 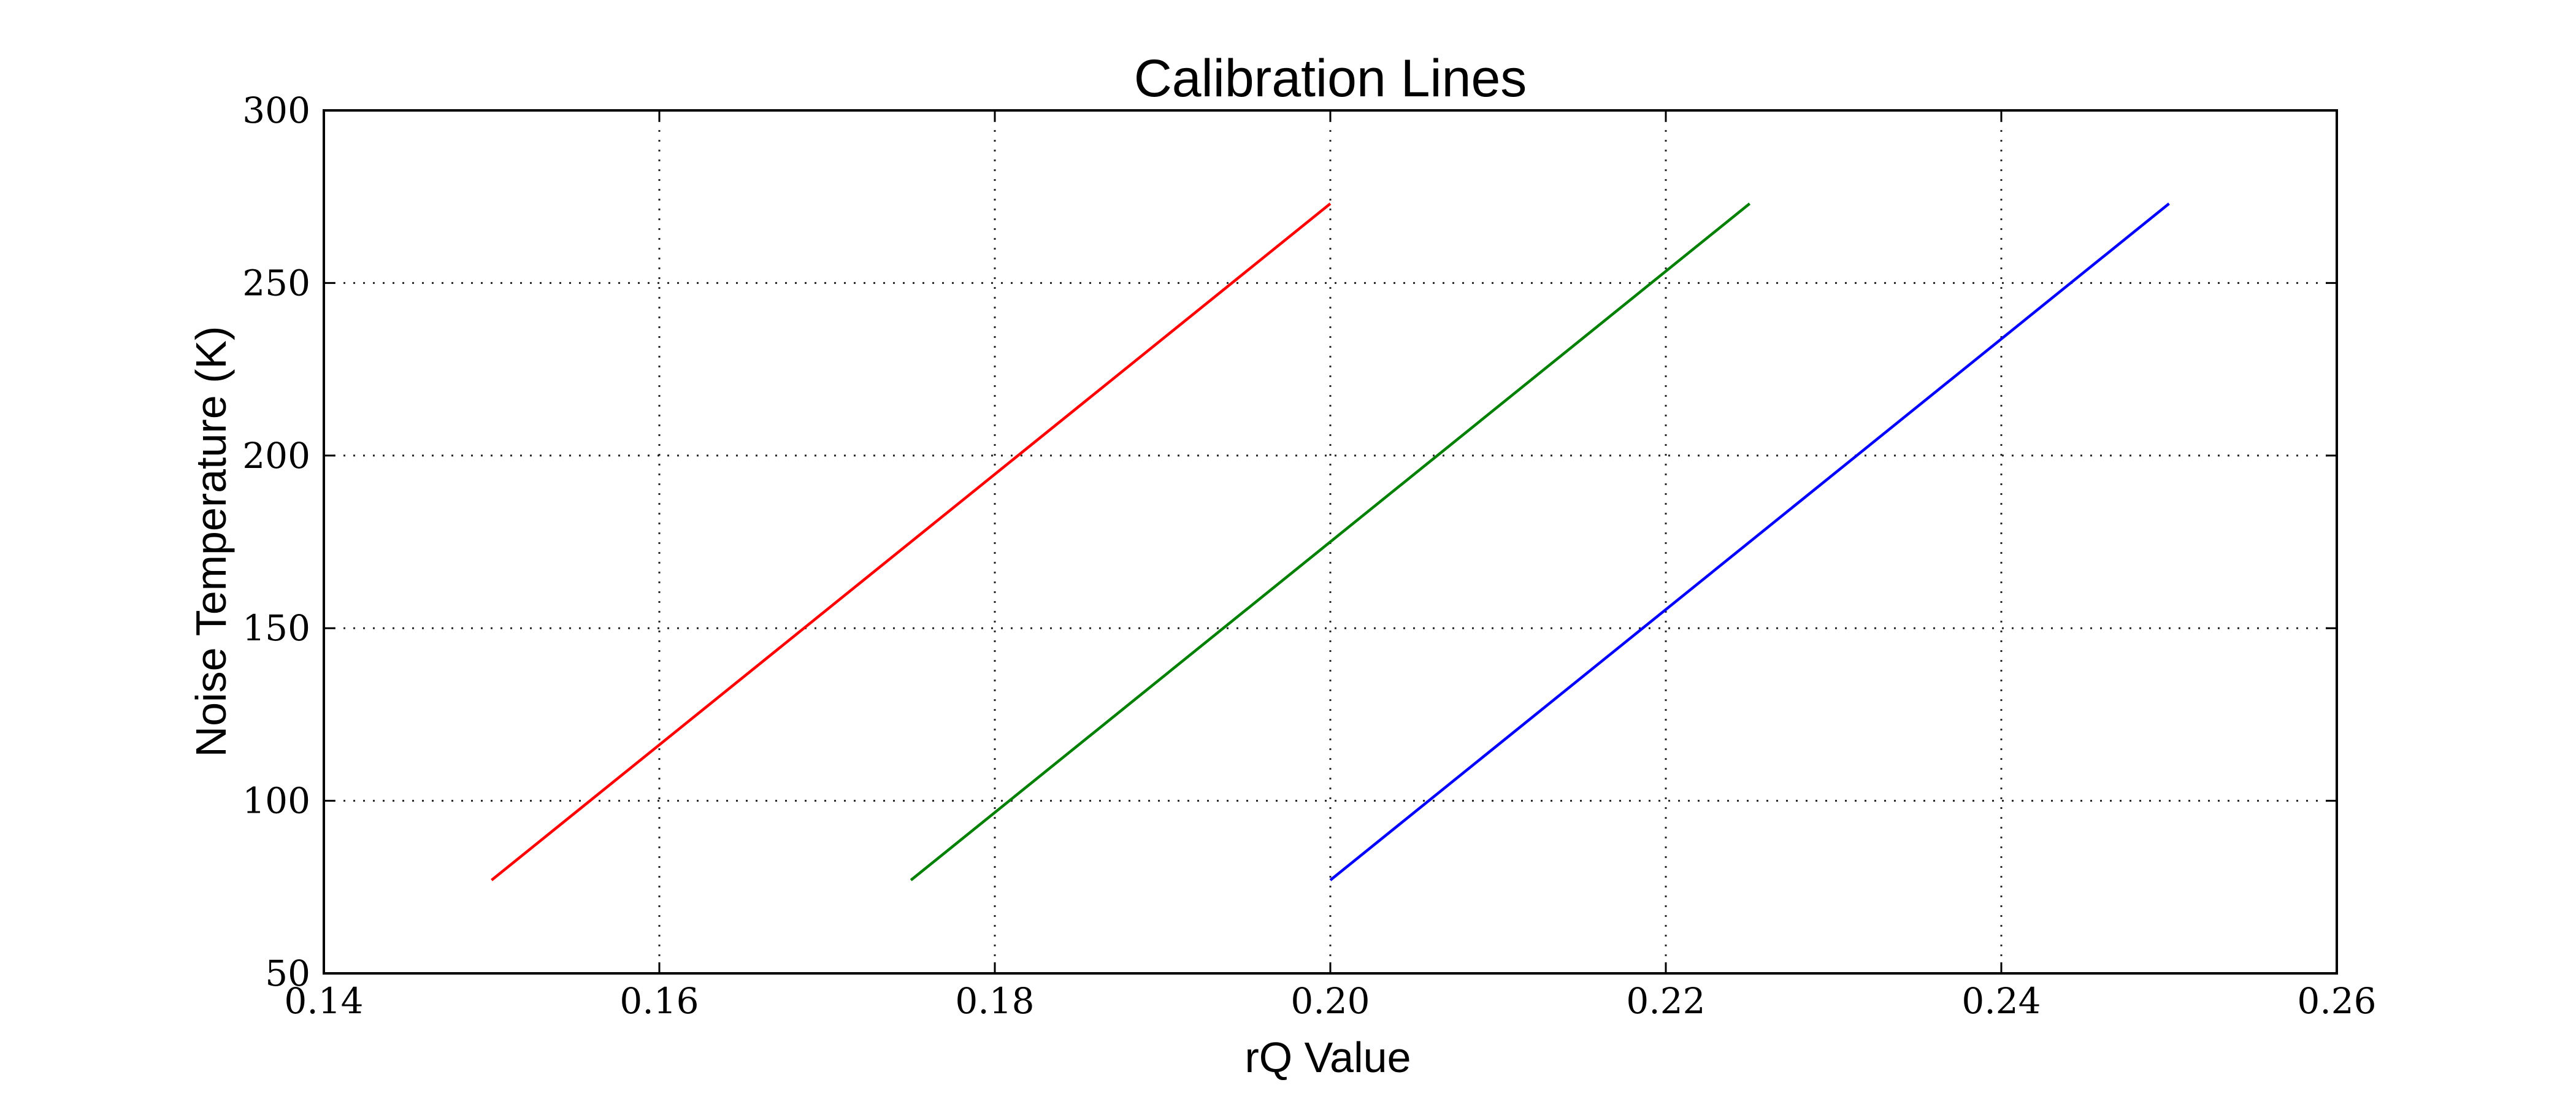 I want to click on y-tick-label: 300, so click(x=276, y=110).